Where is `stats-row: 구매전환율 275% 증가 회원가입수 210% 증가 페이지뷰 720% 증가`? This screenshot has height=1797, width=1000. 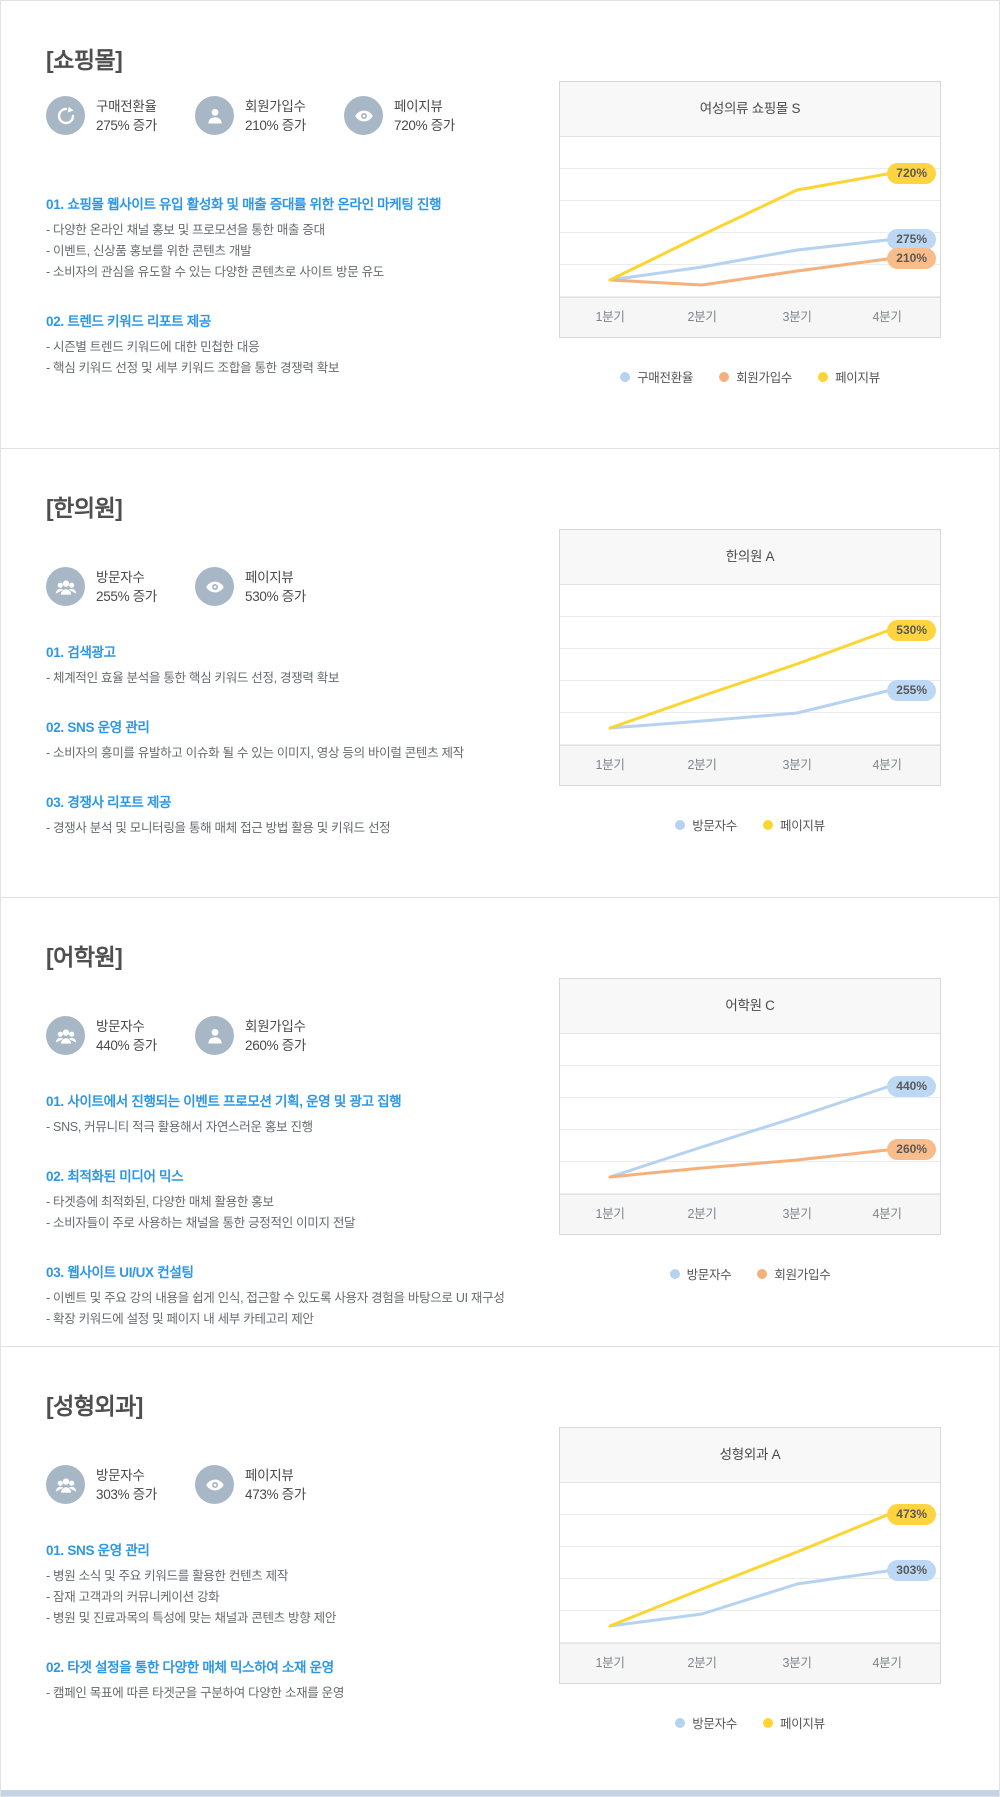
stats-row: 구매전환율 275% 증가 회원가입수 210% 증가 페이지뷰 720% 증가 is located at coordinates (269, 115).